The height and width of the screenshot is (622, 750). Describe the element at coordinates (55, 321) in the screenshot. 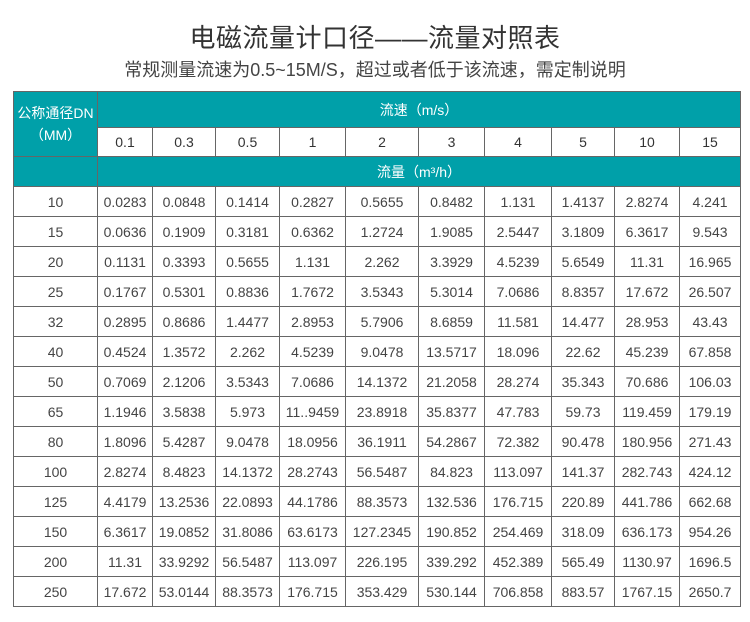

I see `dn-cell: 32` at that location.